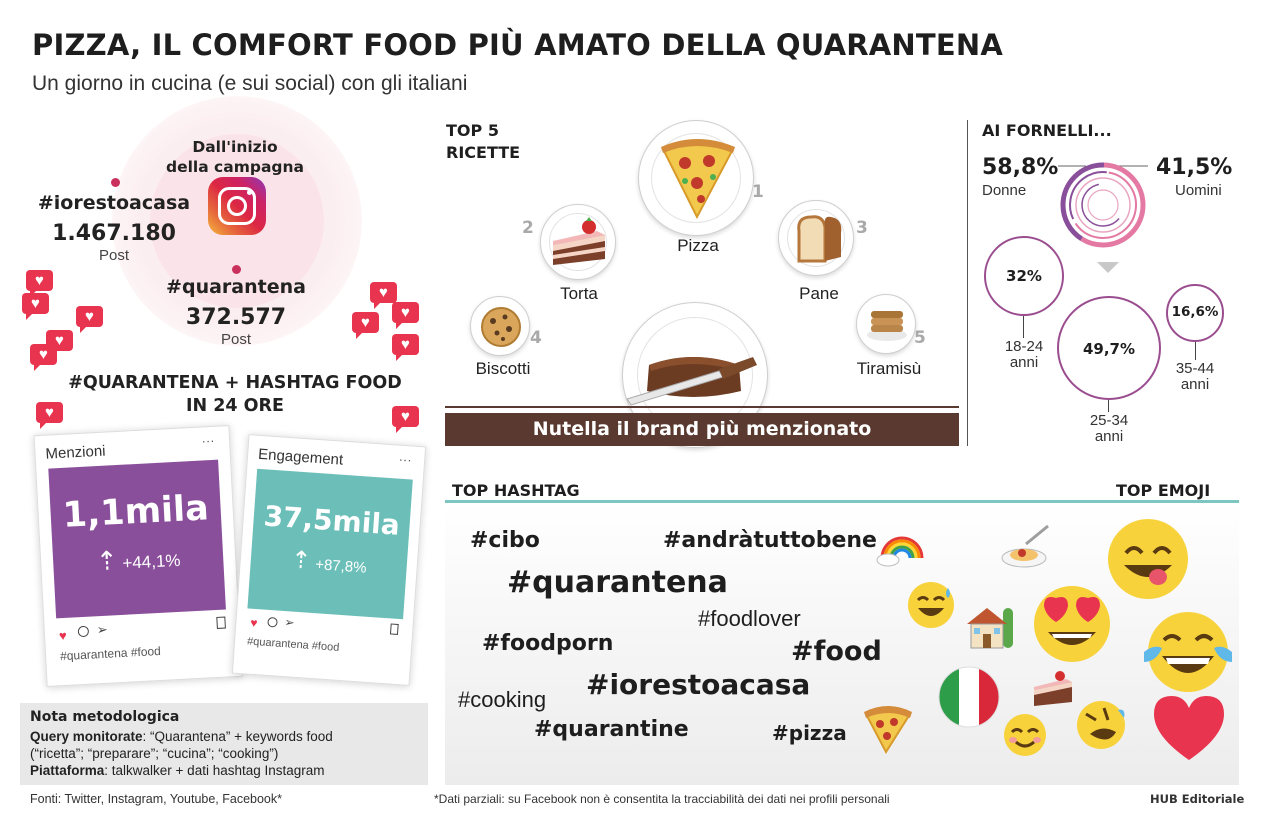 The width and height of the screenshot is (1261, 814). Describe the element at coordinates (331, 520) in the screenshot. I see `engagement-value: 37,5mila` at that location.